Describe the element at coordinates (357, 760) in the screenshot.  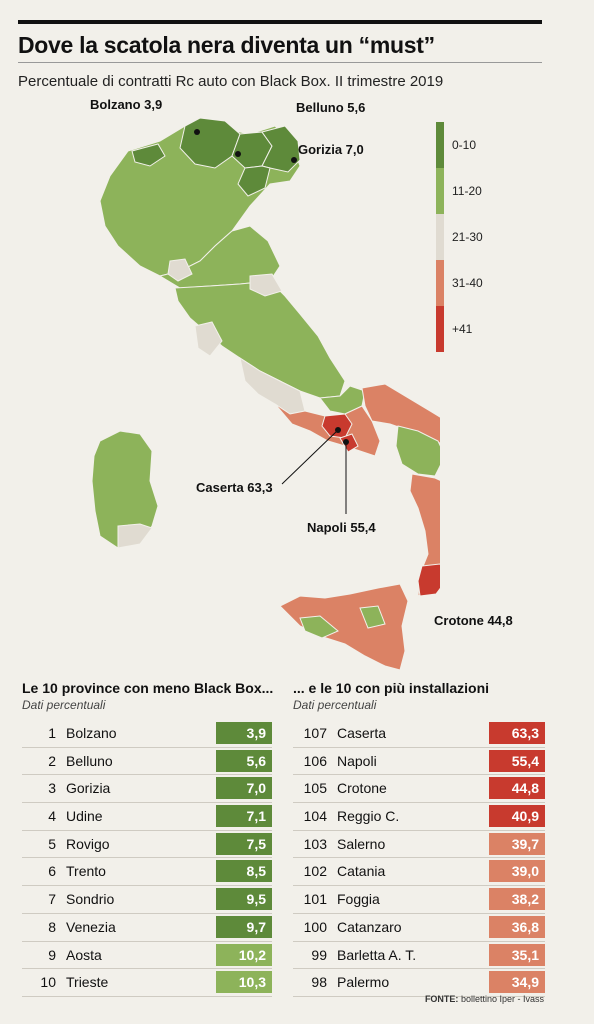
I see `row-province: Napoli` at that location.